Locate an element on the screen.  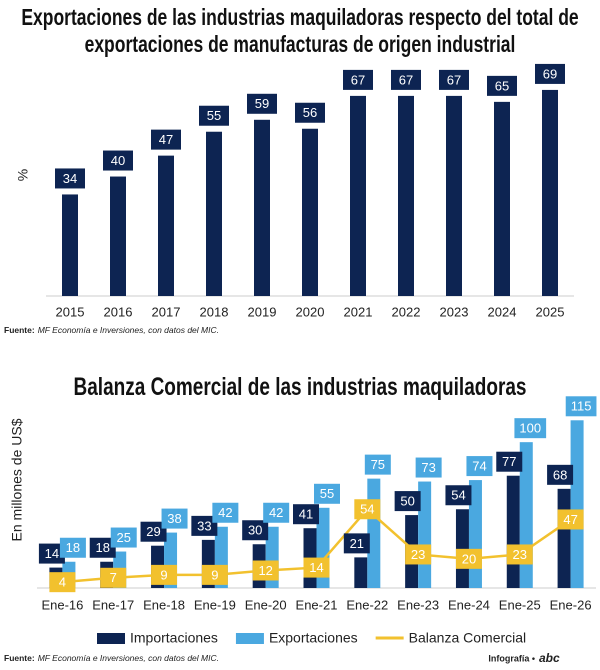
x-tick-label: 2023 is located at coordinates (454, 311).